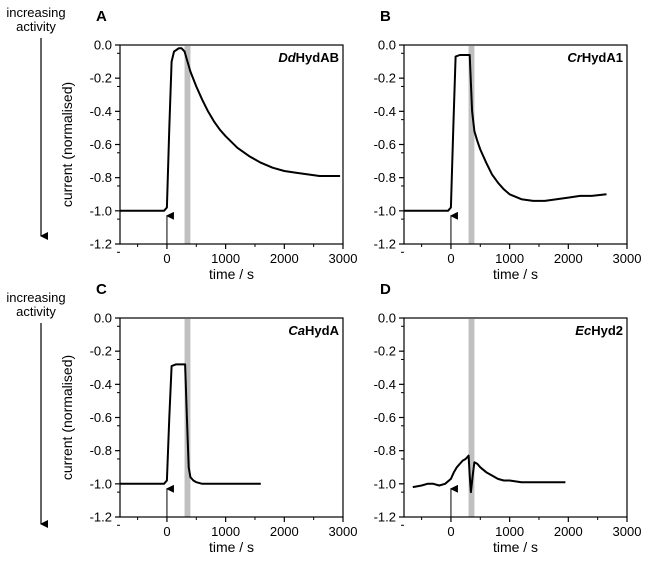 The width and height of the screenshot is (657, 561). I want to click on side-annotation-bottom: increasing activity, so click(36, 409).